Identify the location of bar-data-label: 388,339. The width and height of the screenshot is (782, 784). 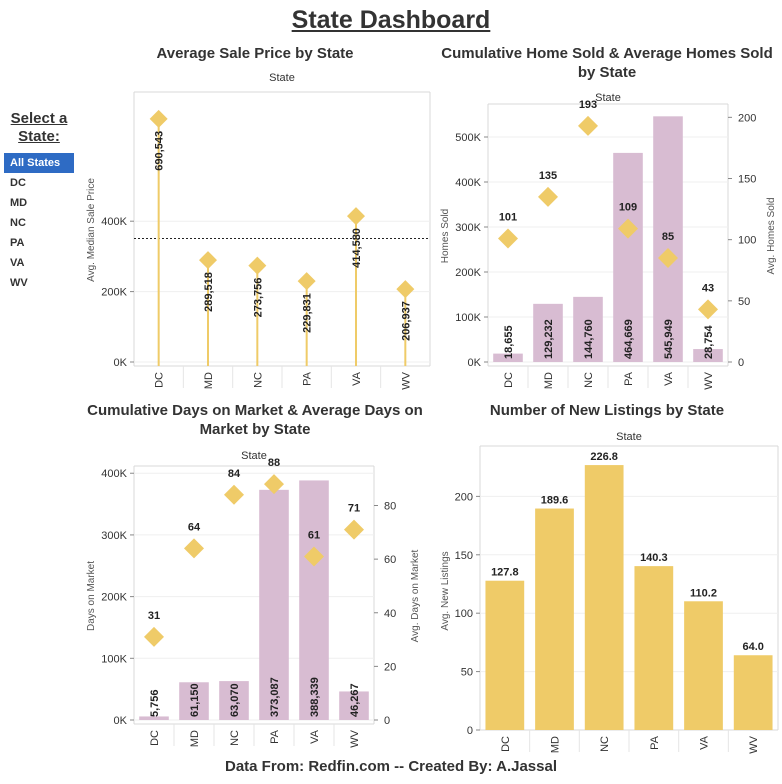
(315, 697).